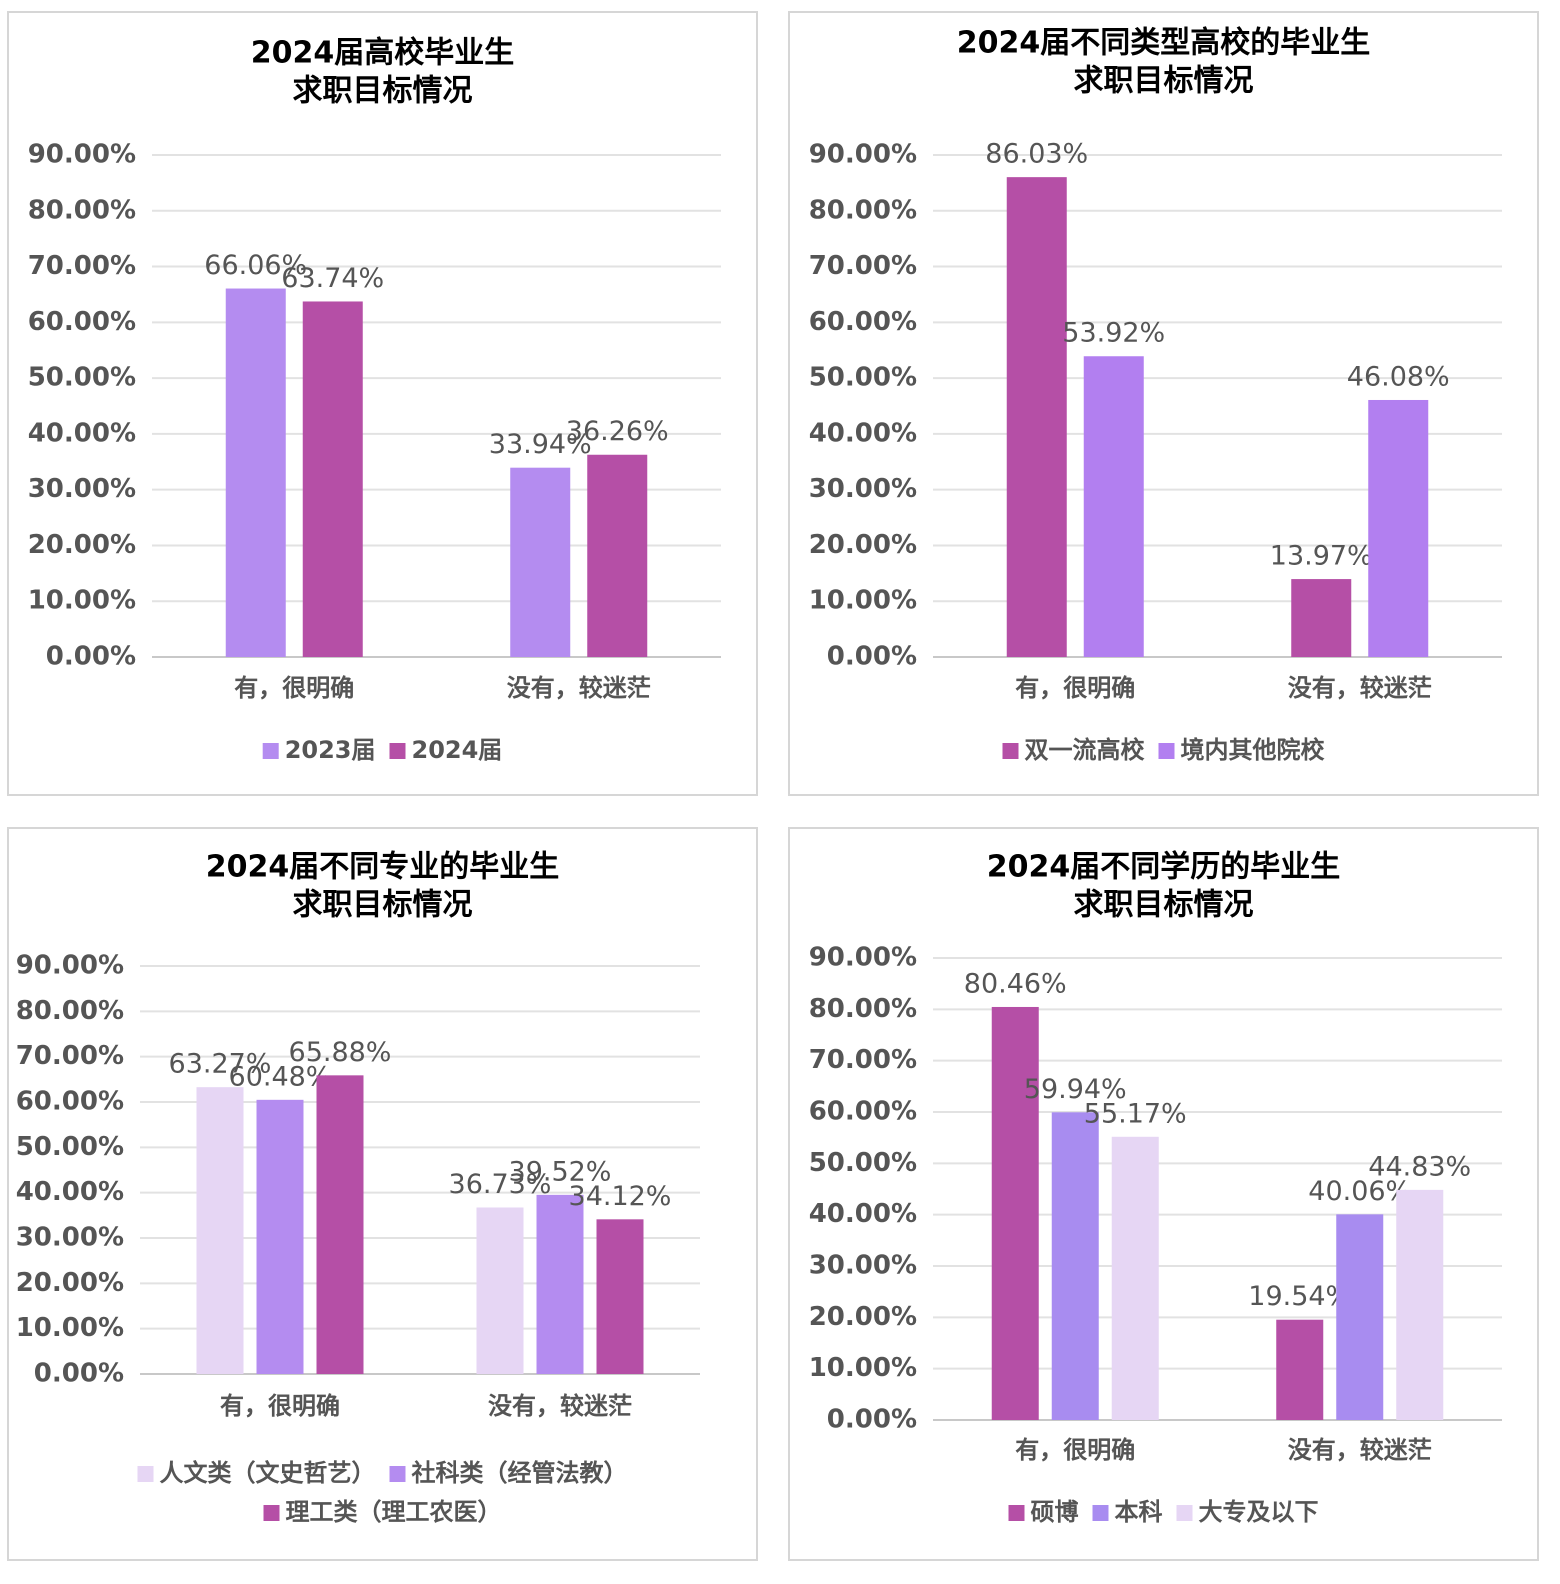 The width and height of the screenshot is (1560, 1584). Describe the element at coordinates (1163, 1512) in the screenshot. I see `legend: 硕博 本科 大专及以下` at that location.